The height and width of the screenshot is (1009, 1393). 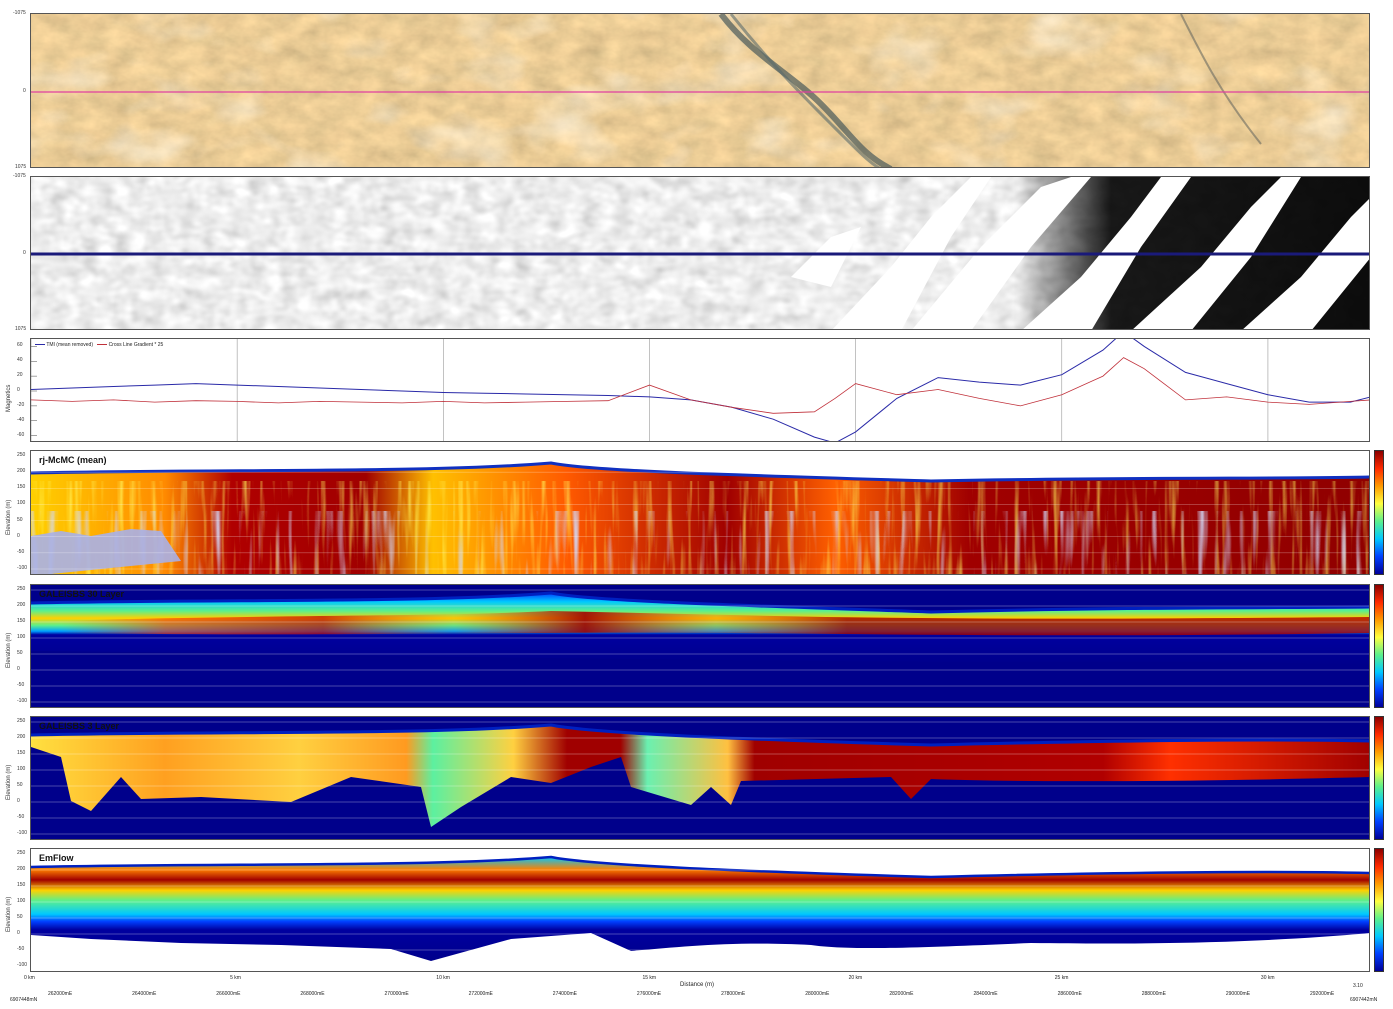 What do you see at coordinates (136, 345) in the screenshot?
I see `legend-entry-cross: Cross Line Gradient * 25` at bounding box center [136, 345].